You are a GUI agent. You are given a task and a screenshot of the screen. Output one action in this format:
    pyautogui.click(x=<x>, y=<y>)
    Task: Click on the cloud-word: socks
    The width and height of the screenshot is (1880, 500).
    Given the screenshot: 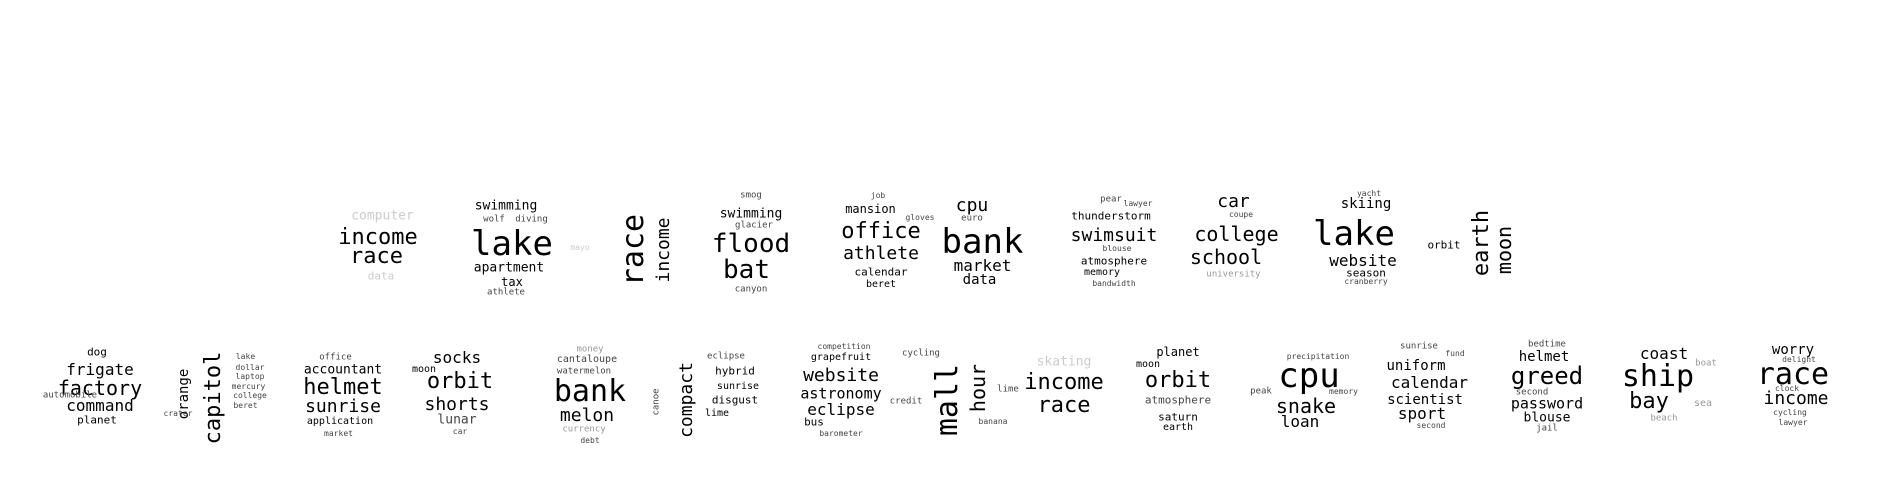 What is the action you would take?
    pyautogui.click(x=457, y=357)
    